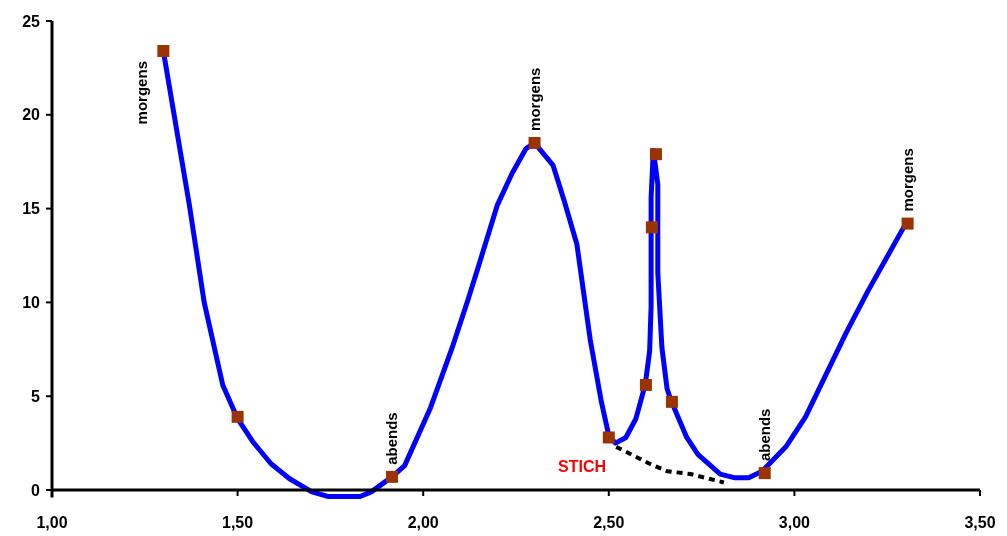 The width and height of the screenshot is (1007, 536). I want to click on x-tick-label: 3,50, so click(980, 522).